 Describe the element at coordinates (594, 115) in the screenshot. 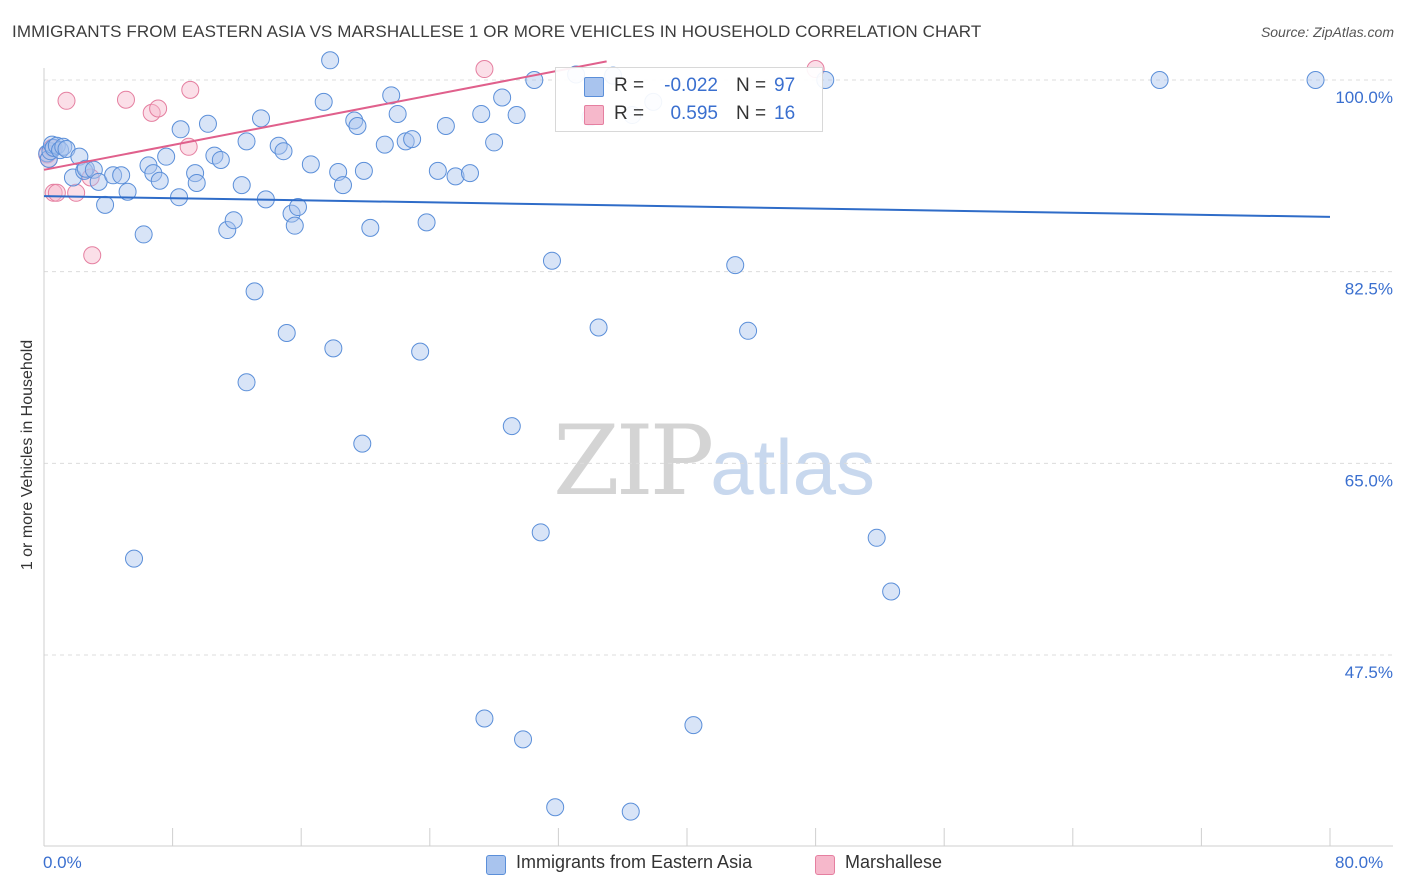

I see `legend-swatch-pink` at that location.